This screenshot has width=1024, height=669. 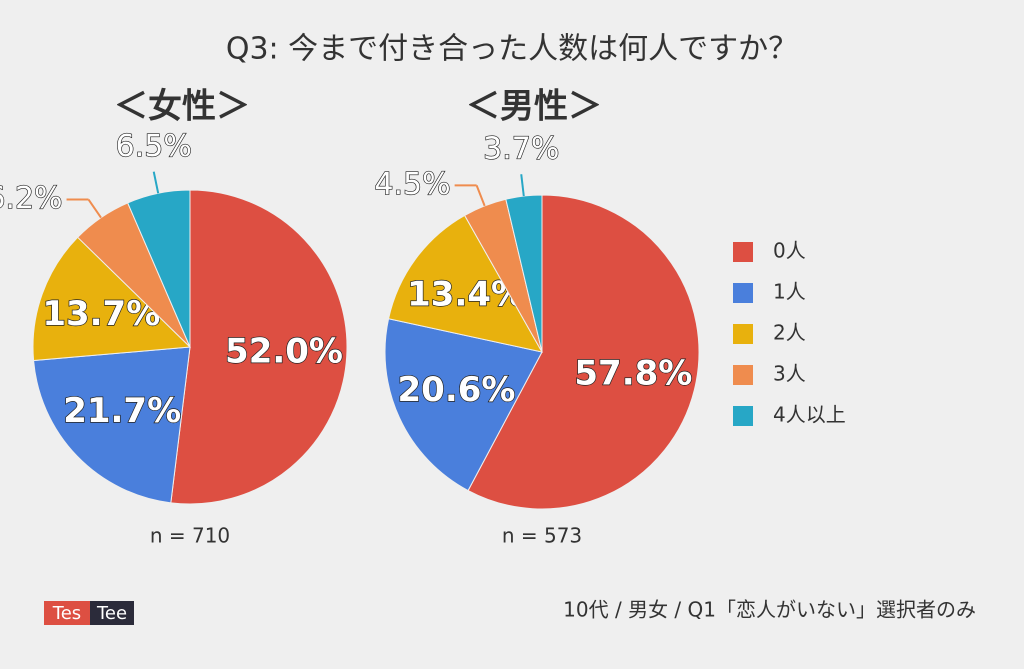 I want to click on pie-subtitle: ＜男性＞, so click(x=534, y=107).